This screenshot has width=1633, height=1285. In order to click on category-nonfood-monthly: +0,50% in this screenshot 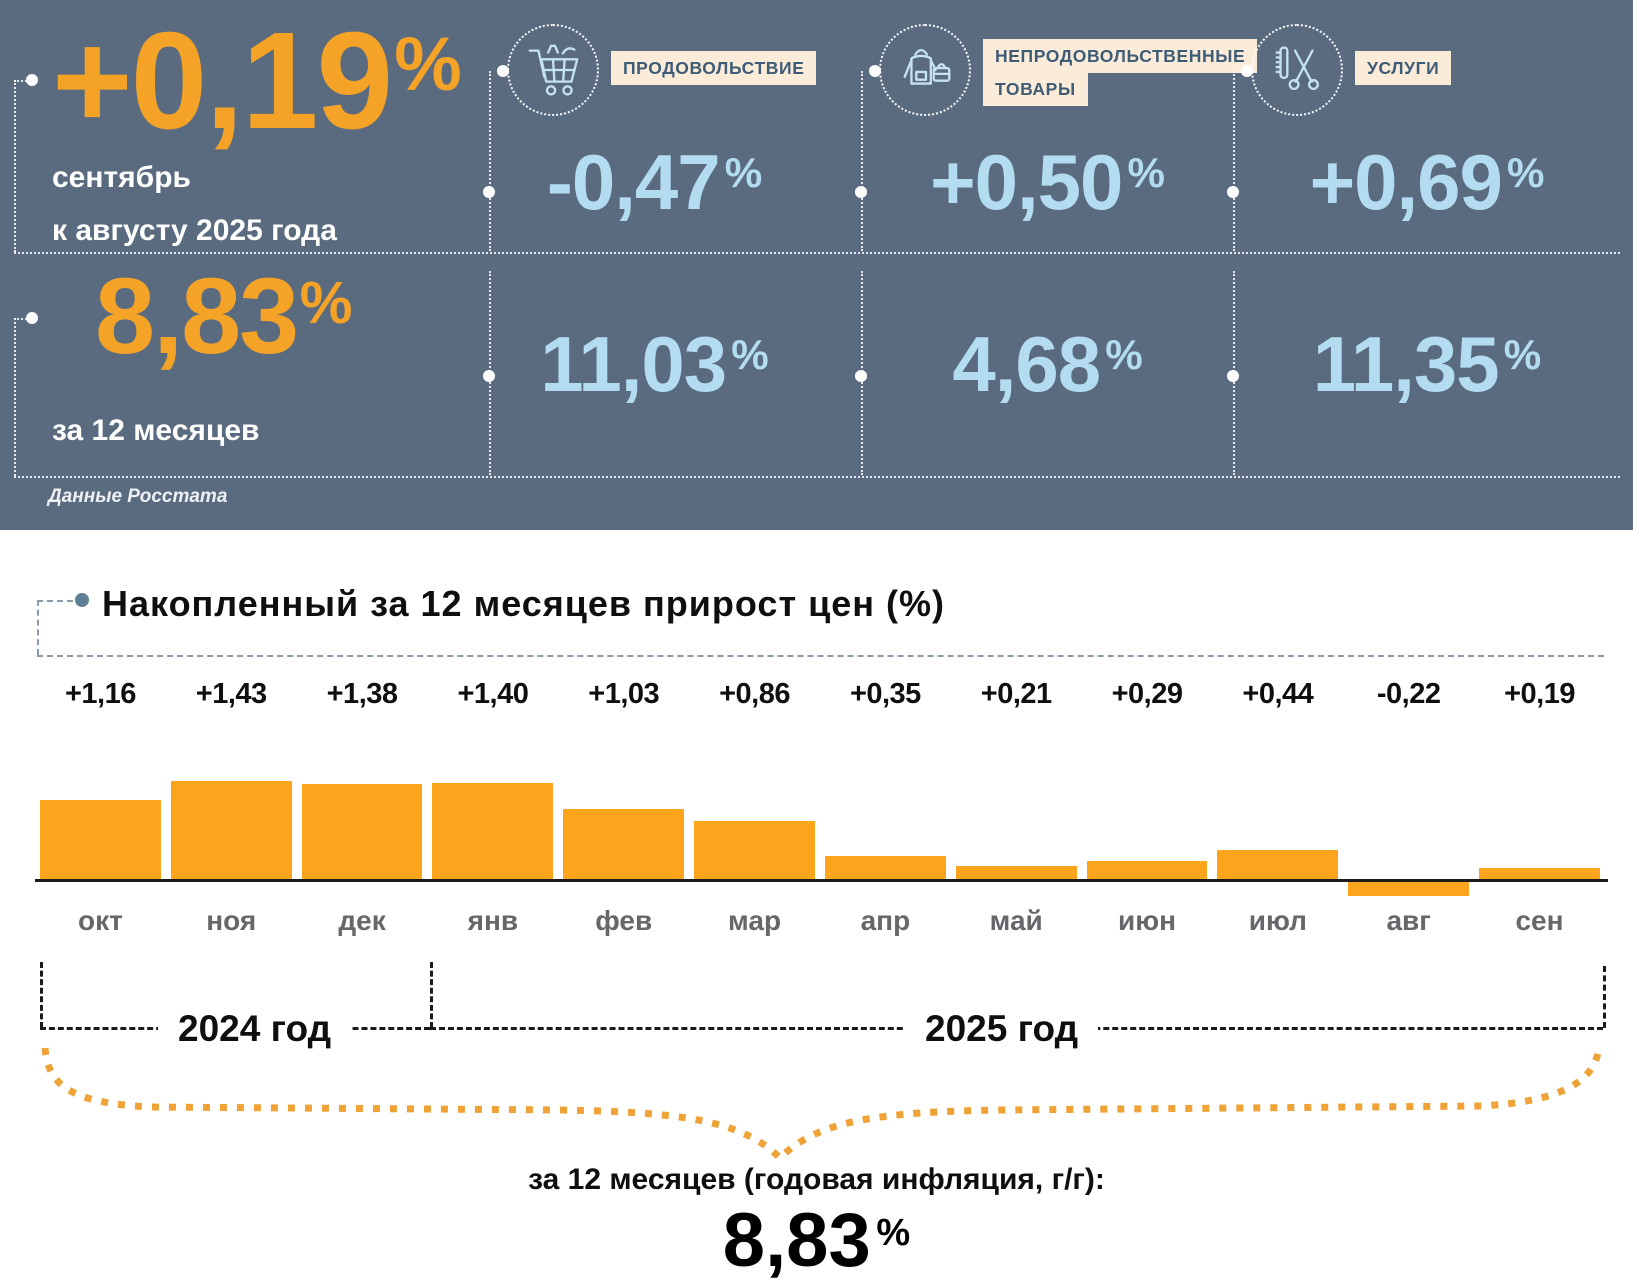, I will do `click(1047, 182)`.